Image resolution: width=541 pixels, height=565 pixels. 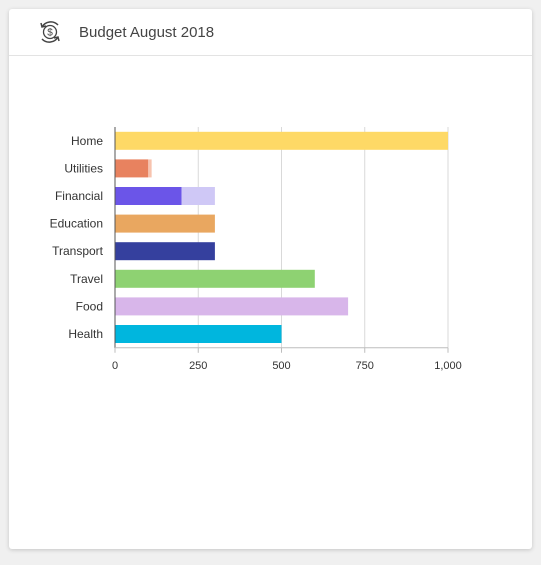 I want to click on x-tick-label: 500, so click(x=281, y=366).